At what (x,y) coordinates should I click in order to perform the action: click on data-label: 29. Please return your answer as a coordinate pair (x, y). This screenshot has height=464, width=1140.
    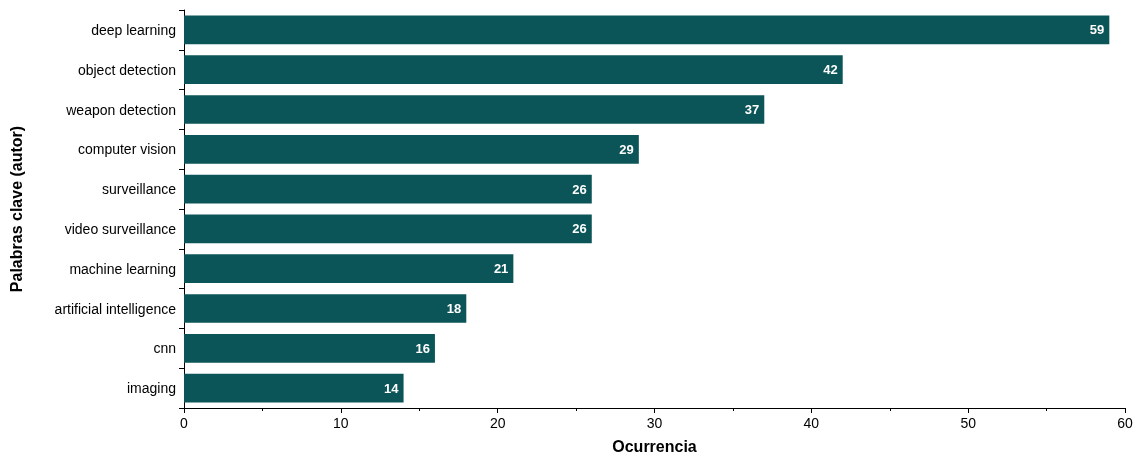
    Looking at the image, I should click on (626, 149).